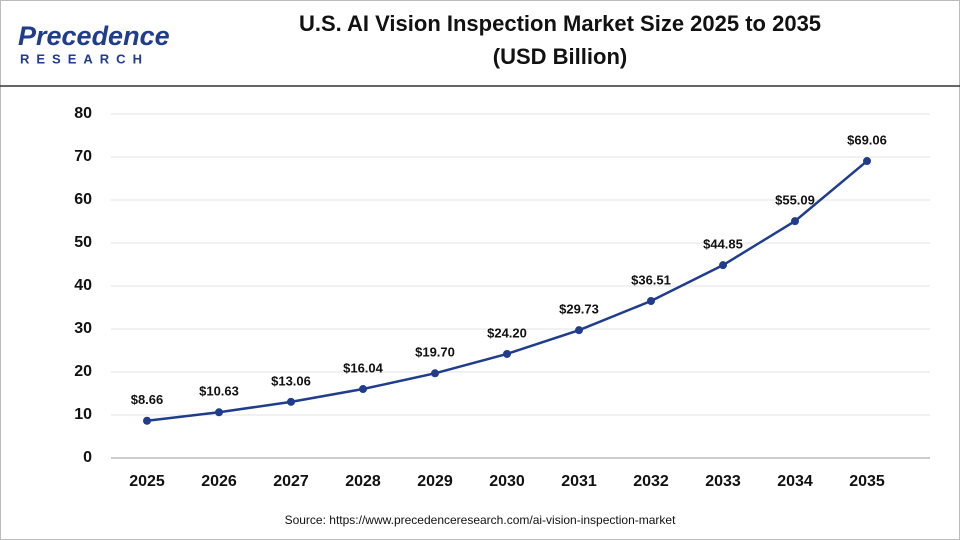  Describe the element at coordinates (579, 309) in the screenshot. I see `data-label: $29.73` at that location.